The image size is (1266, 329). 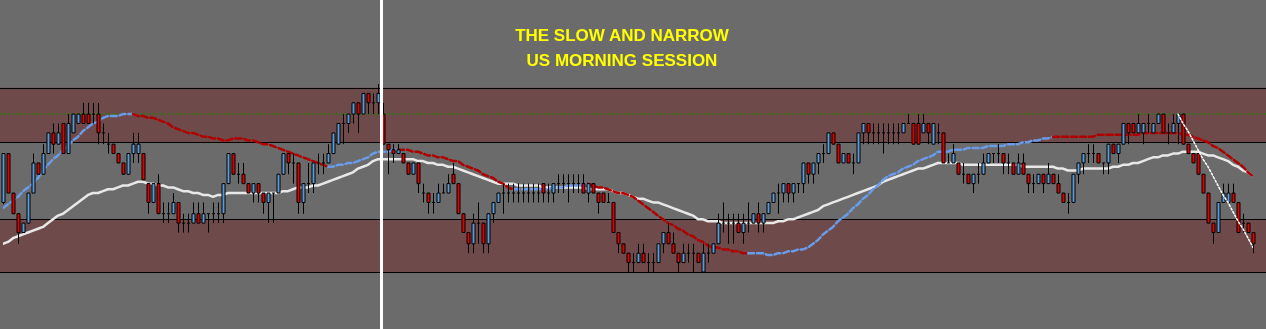 What do you see at coordinates (622, 36) in the screenshot?
I see `chart-title: THE SLOW AND NARROW` at bounding box center [622, 36].